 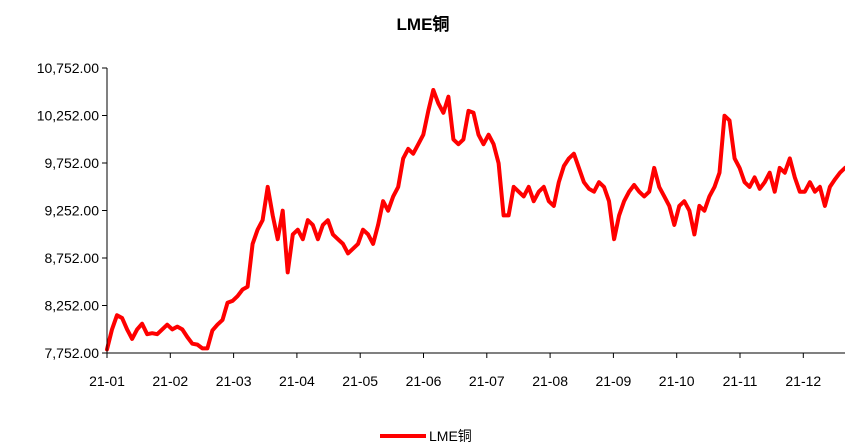 What do you see at coordinates (170, 381) in the screenshot?
I see `x-tick-label: 21-02` at bounding box center [170, 381].